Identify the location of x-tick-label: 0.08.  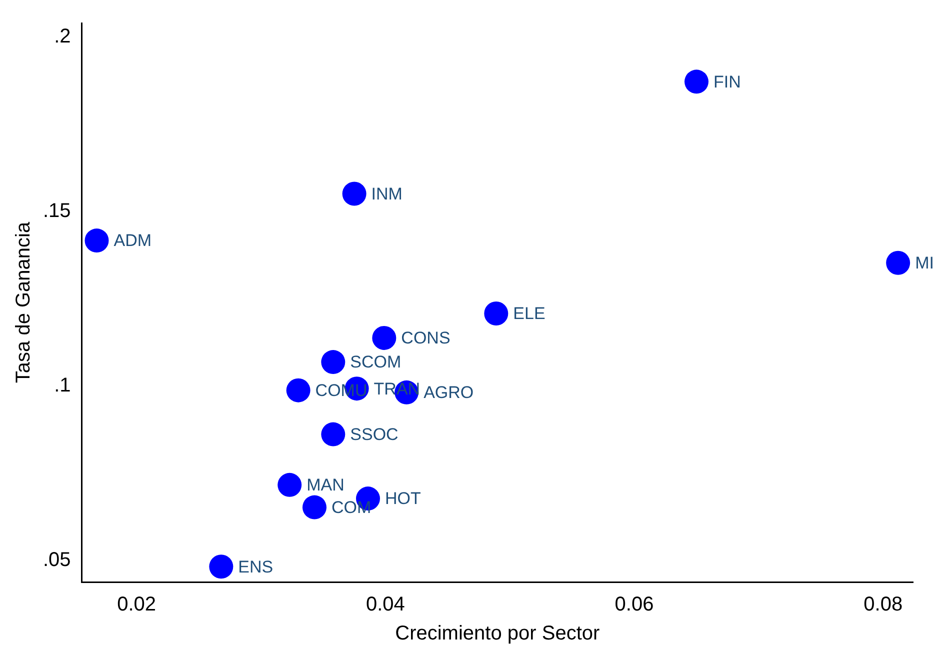
(883, 605).